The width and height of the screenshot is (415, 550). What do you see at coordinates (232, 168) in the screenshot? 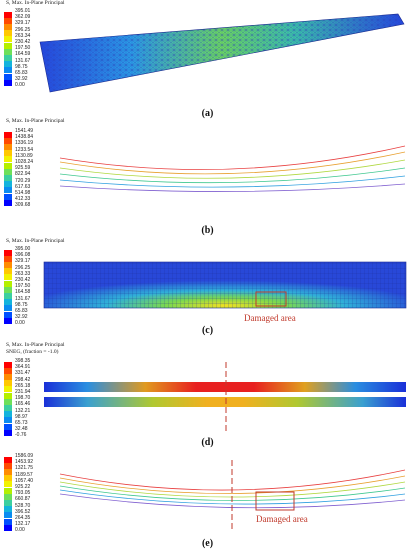
I see `tendon-lines-b` at bounding box center [232, 168].